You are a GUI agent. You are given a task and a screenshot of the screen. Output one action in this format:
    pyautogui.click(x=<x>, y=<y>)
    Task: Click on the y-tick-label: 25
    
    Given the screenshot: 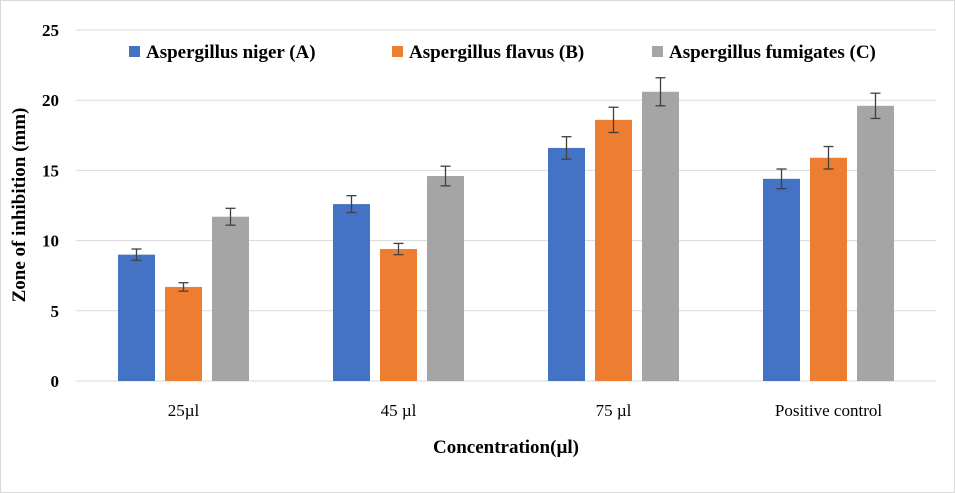 What is the action you would take?
    pyautogui.click(x=50, y=30)
    